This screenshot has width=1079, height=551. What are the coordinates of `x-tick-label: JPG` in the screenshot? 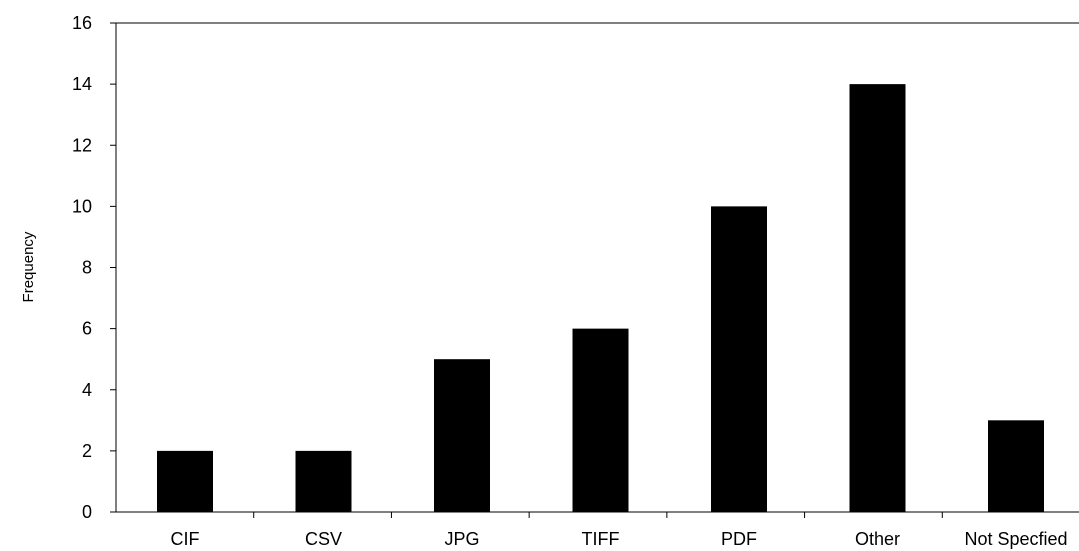 It's located at (461, 539).